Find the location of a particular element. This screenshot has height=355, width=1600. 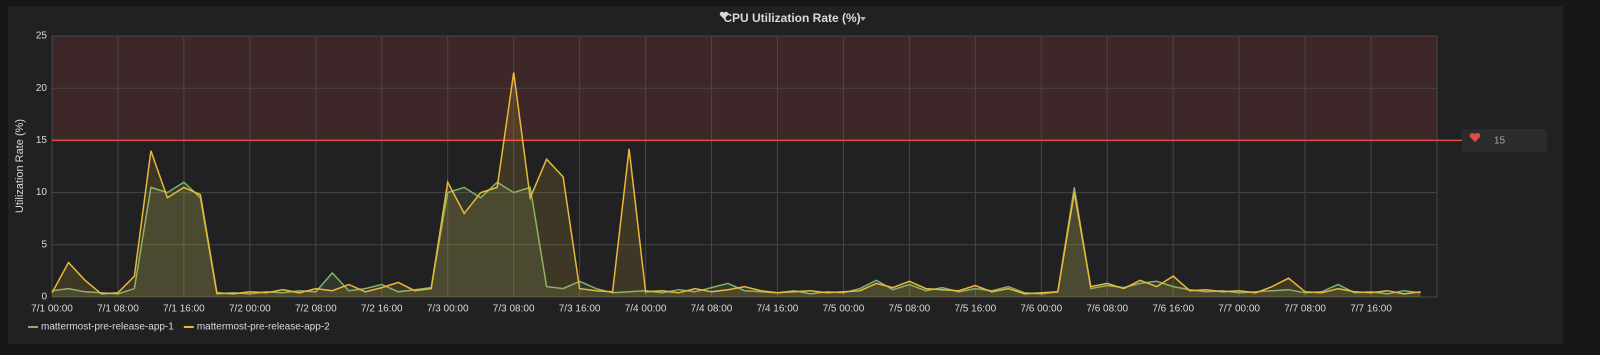

x-tick-label: 7/7 16:00 is located at coordinates (1371, 309).